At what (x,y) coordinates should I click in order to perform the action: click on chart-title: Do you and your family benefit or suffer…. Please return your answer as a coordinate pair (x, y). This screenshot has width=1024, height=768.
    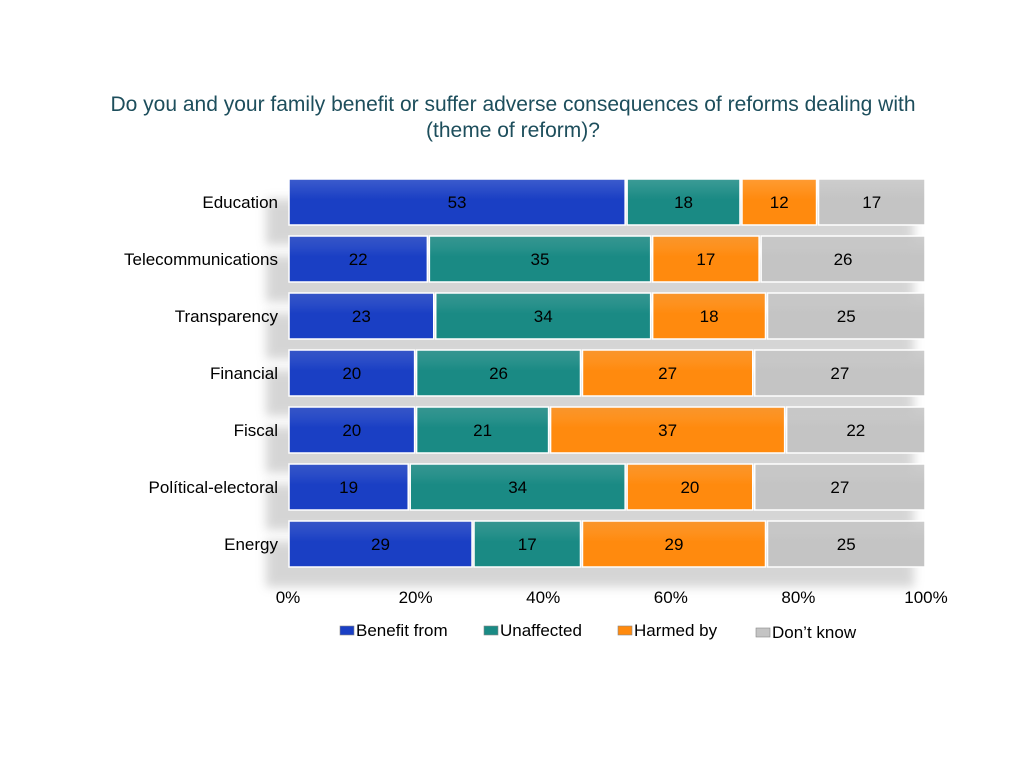
    Looking at the image, I should click on (513, 117).